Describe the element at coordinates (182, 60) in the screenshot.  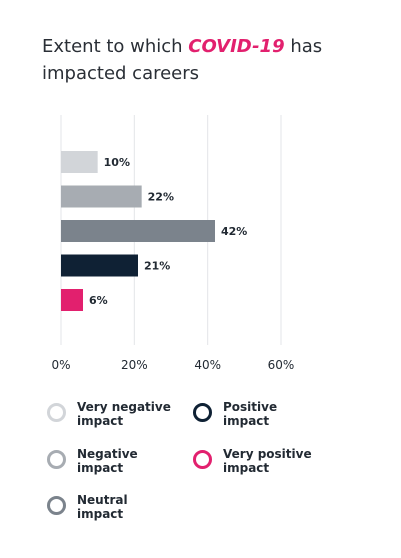
I see `title-suffix: has impacted careers` at that location.